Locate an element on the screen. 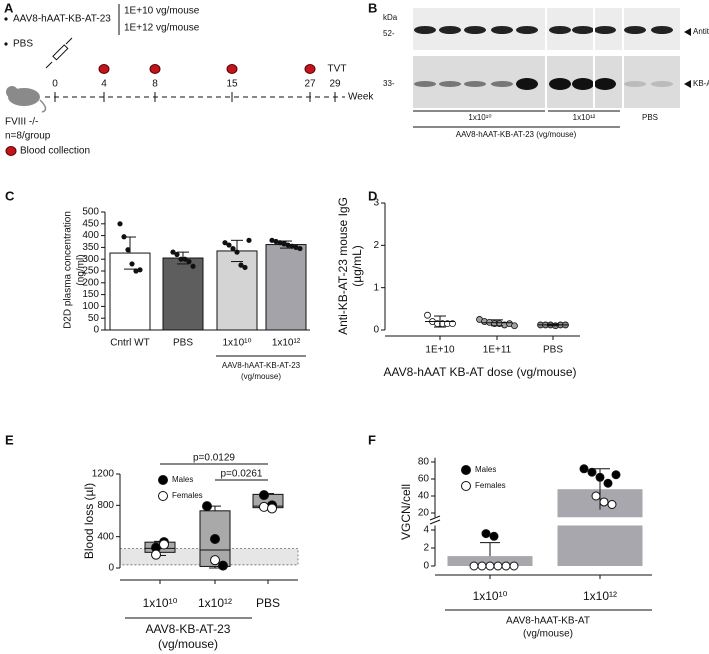 The image size is (709, 654). y-tick-label: 20 is located at coordinates (424, 513).